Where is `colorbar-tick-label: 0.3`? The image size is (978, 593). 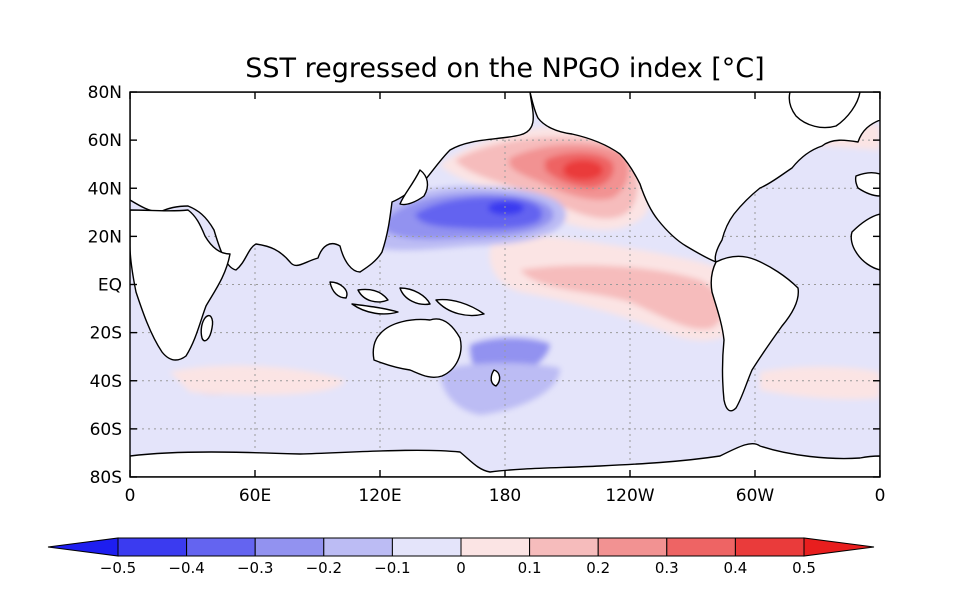
colorbar-tick-label: 0.3 is located at coordinates (667, 568).